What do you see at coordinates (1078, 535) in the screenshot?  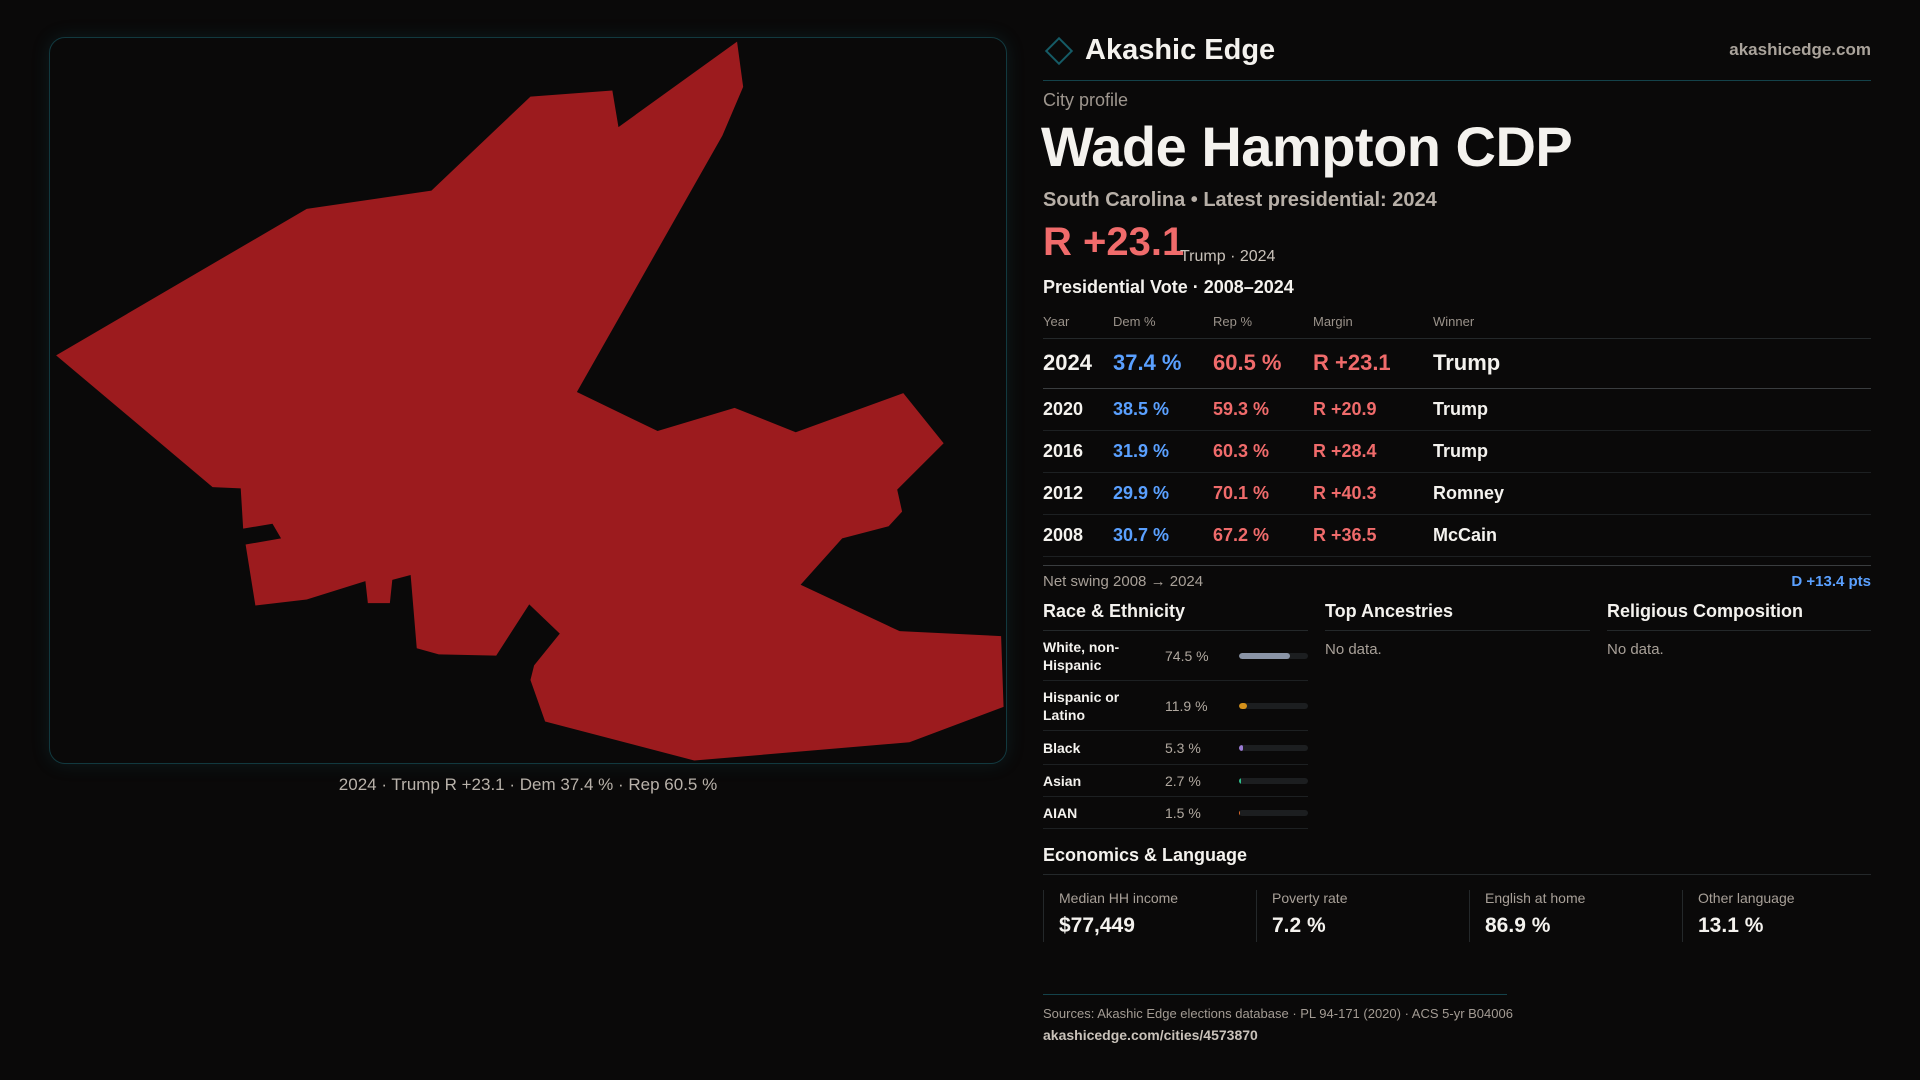 I see `cell-year: 2008` at bounding box center [1078, 535].